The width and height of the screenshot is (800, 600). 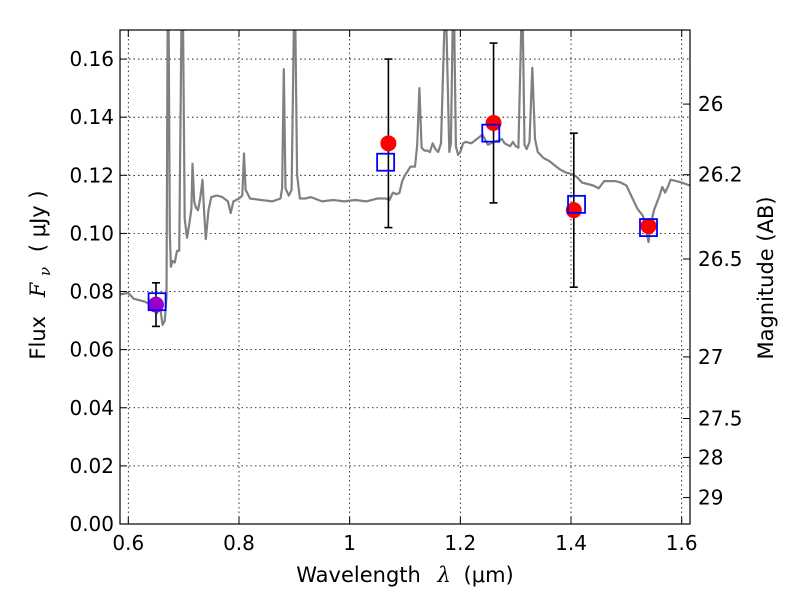 I want to click on x-tick-label: 1.6, so click(x=682, y=543).